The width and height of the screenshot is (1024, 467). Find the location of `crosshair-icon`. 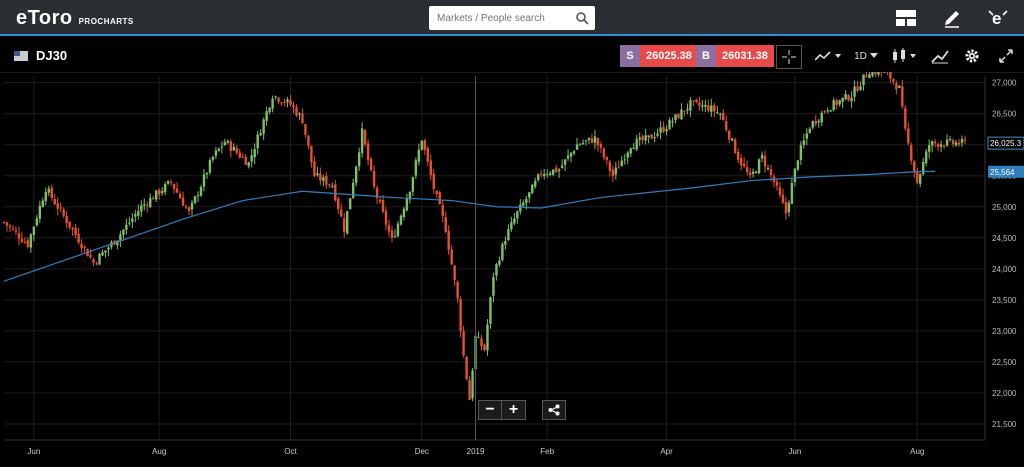

crosshair-icon is located at coordinates (789, 57).